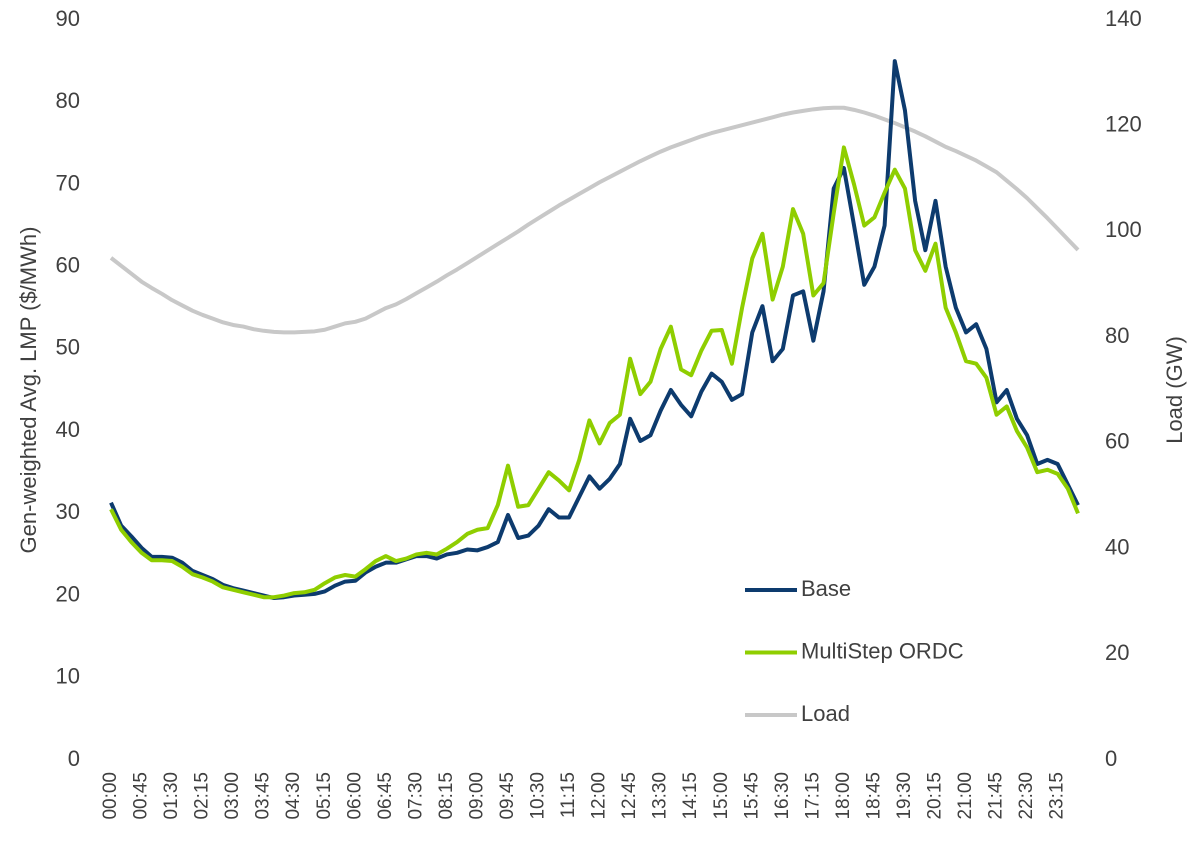  I want to click on x-tick-label: 04:30, so click(293, 796).